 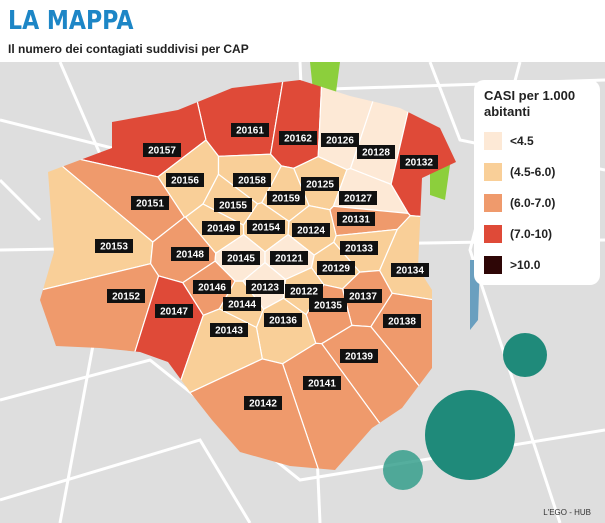 I want to click on zone-label: 20156, so click(x=185, y=181).